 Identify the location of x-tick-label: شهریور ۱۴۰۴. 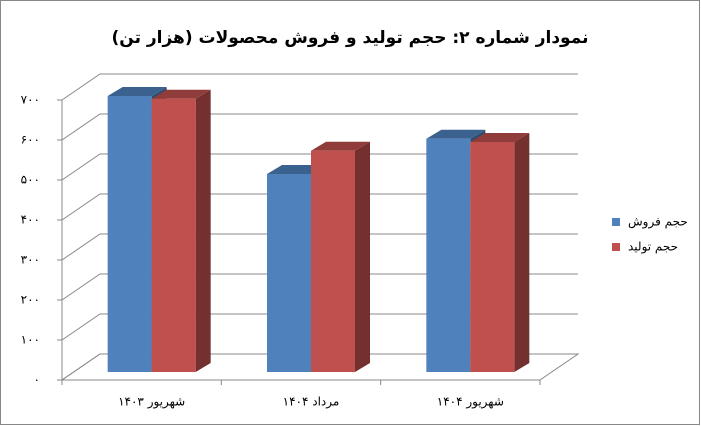
(470, 402).